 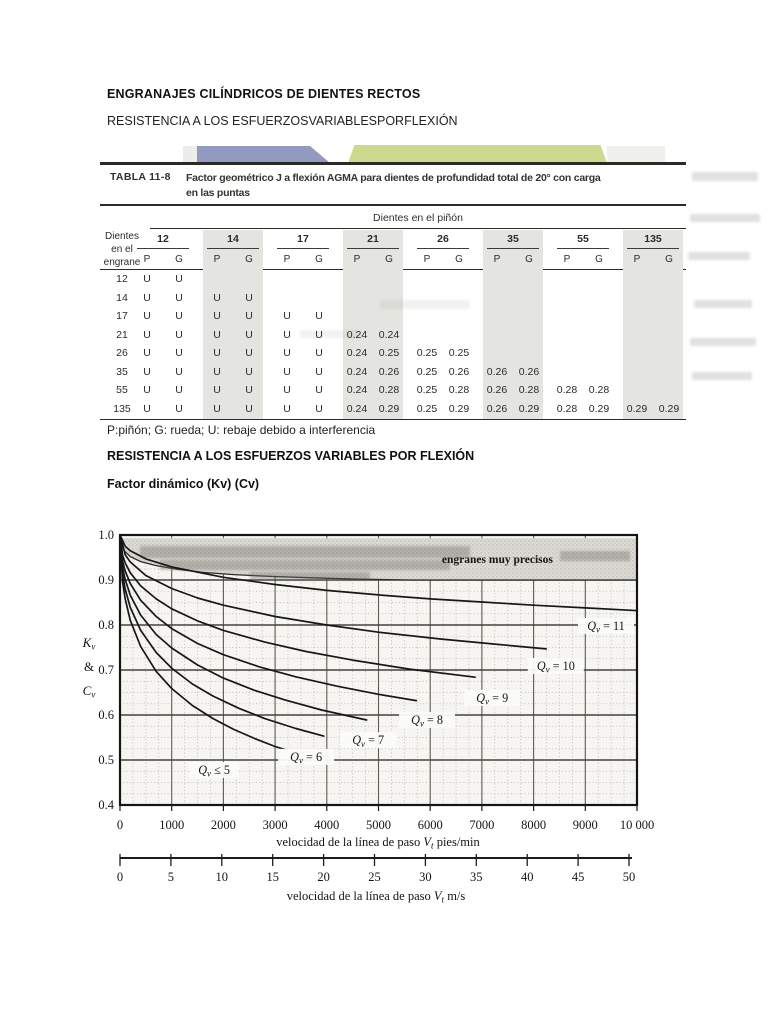 I want to click on decorative-shape-pale, so click(x=636, y=154).